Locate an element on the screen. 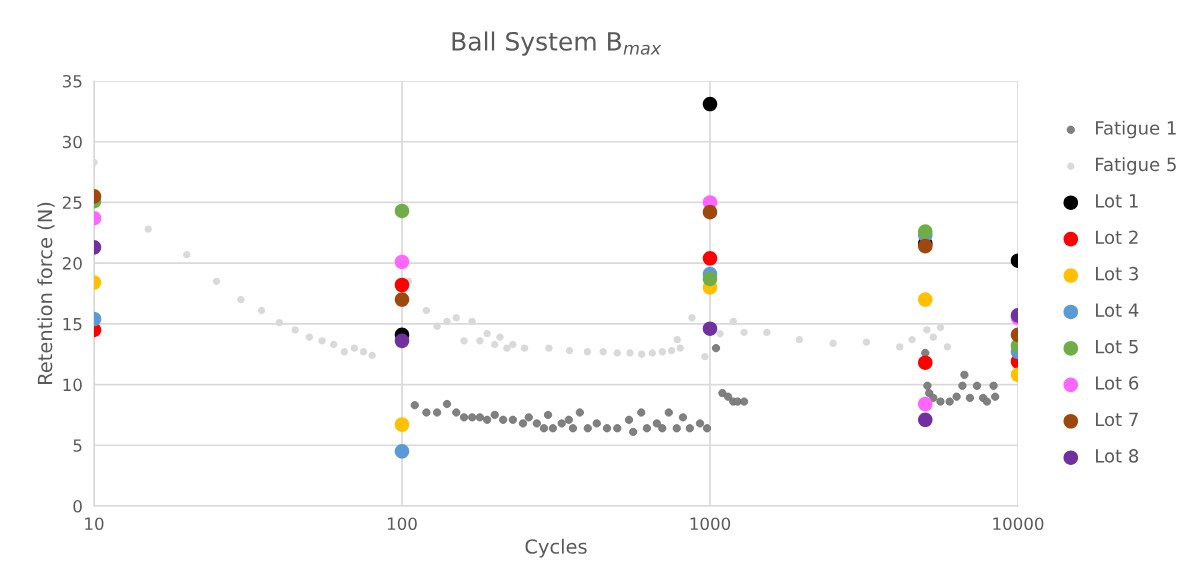 The image size is (1197, 583). legend-label: Lot 4 is located at coordinates (1117, 310).